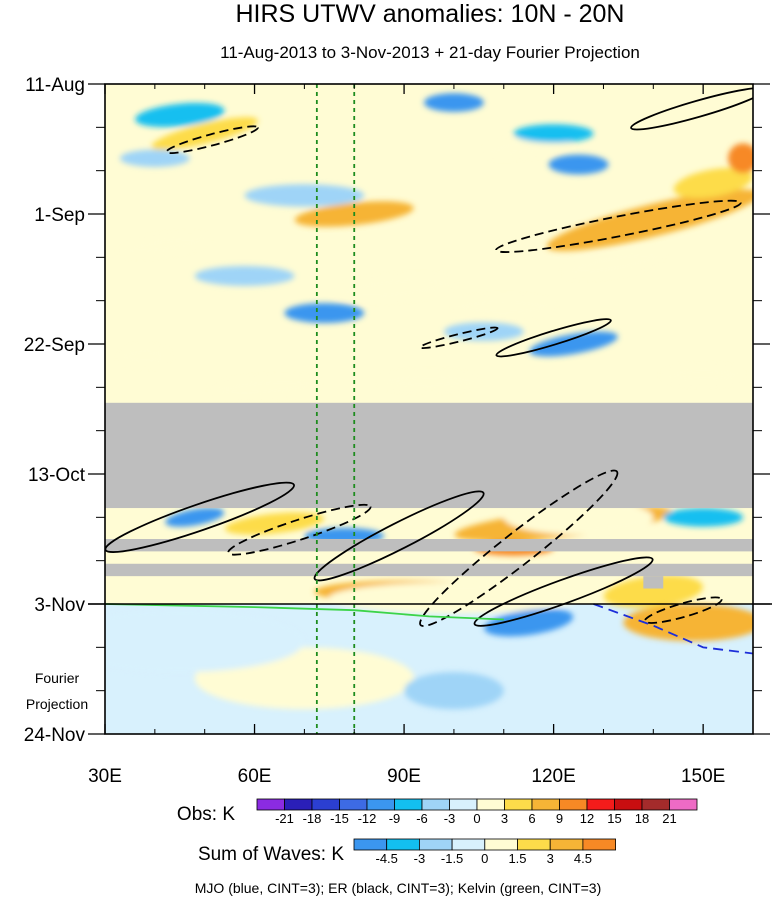 Image resolution: width=772 pixels, height=899 pixels. What do you see at coordinates (583, 858) in the screenshot?
I see `waves-colorbar-tick-label: 4.5` at bounding box center [583, 858].